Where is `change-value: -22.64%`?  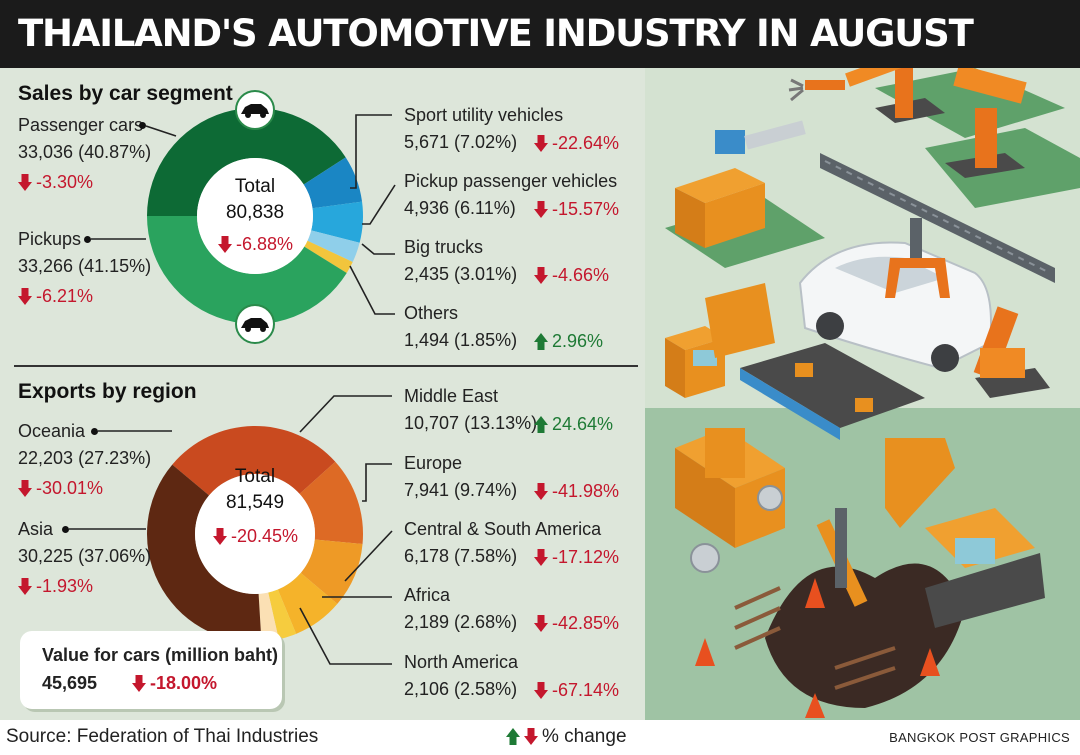
change-value: -22.64% is located at coordinates (586, 143).